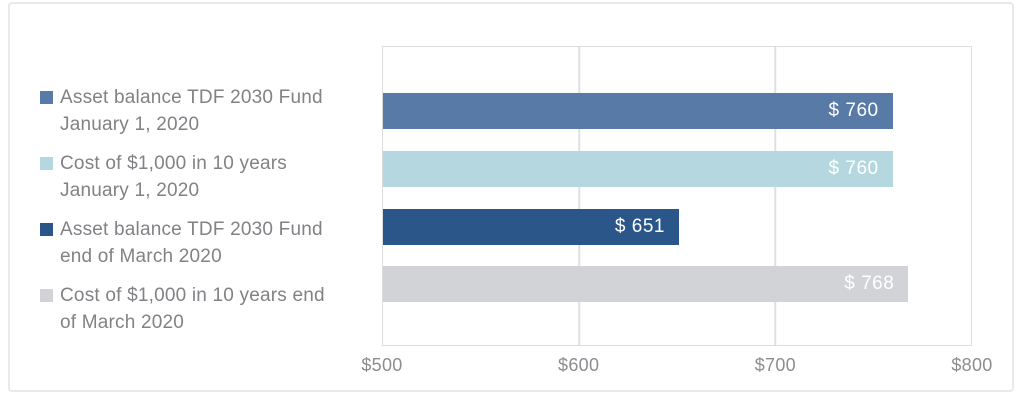  Describe the element at coordinates (638, 169) in the screenshot. I see `bar-2: $ 760` at that location.